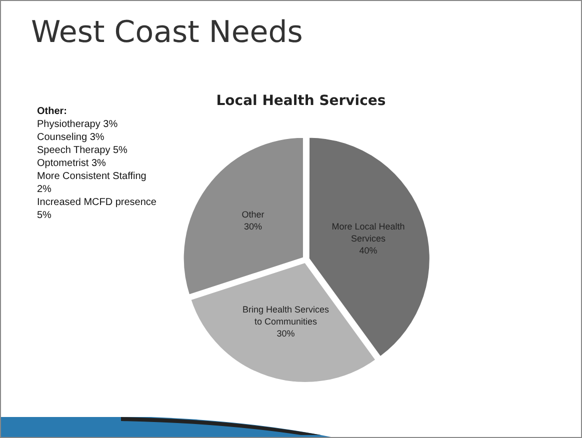 This screenshot has height=438, width=582. What do you see at coordinates (253, 214) in the screenshot?
I see `slice-label: Other` at bounding box center [253, 214].